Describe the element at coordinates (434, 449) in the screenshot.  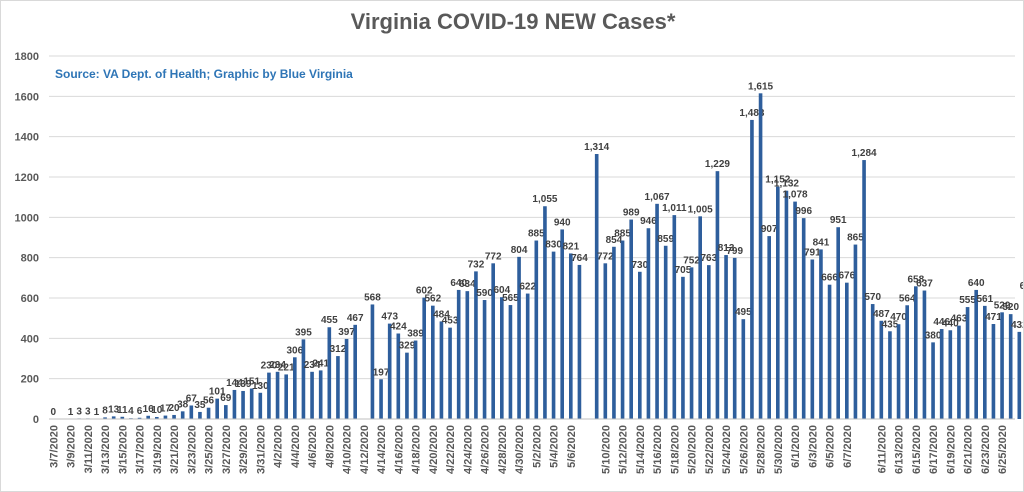
I see `x-tick-label: 4/20/2020` at that location.